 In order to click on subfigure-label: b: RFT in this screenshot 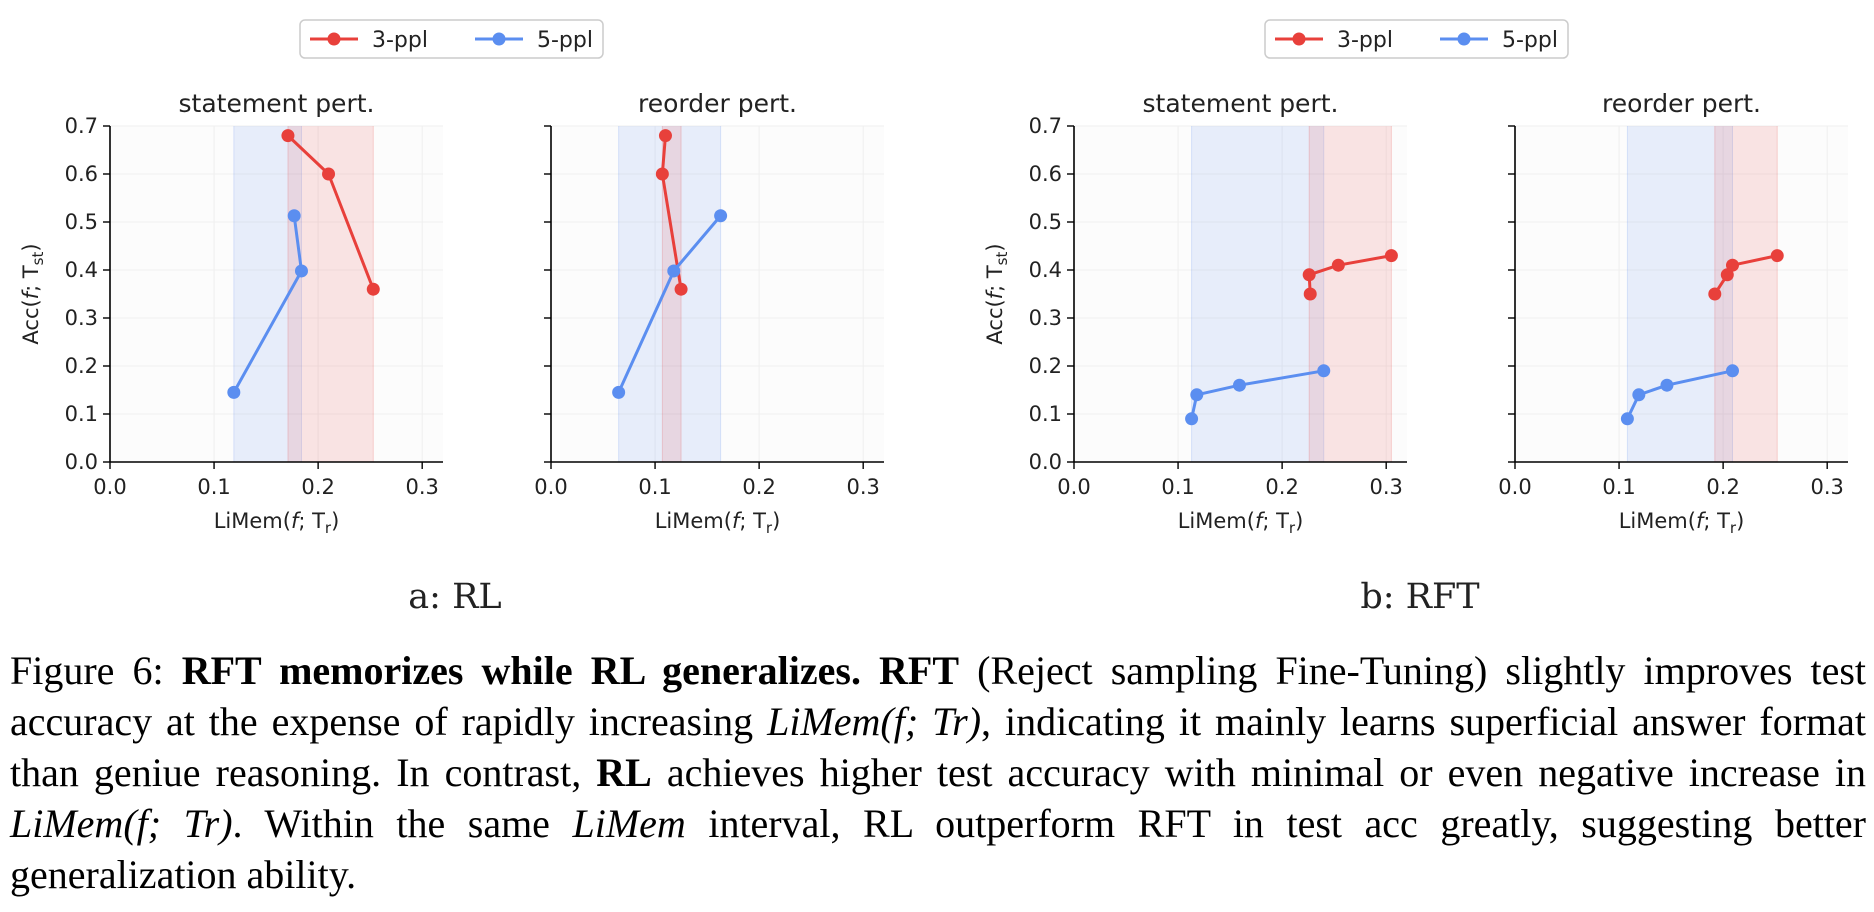, I will do `click(1419, 597)`.